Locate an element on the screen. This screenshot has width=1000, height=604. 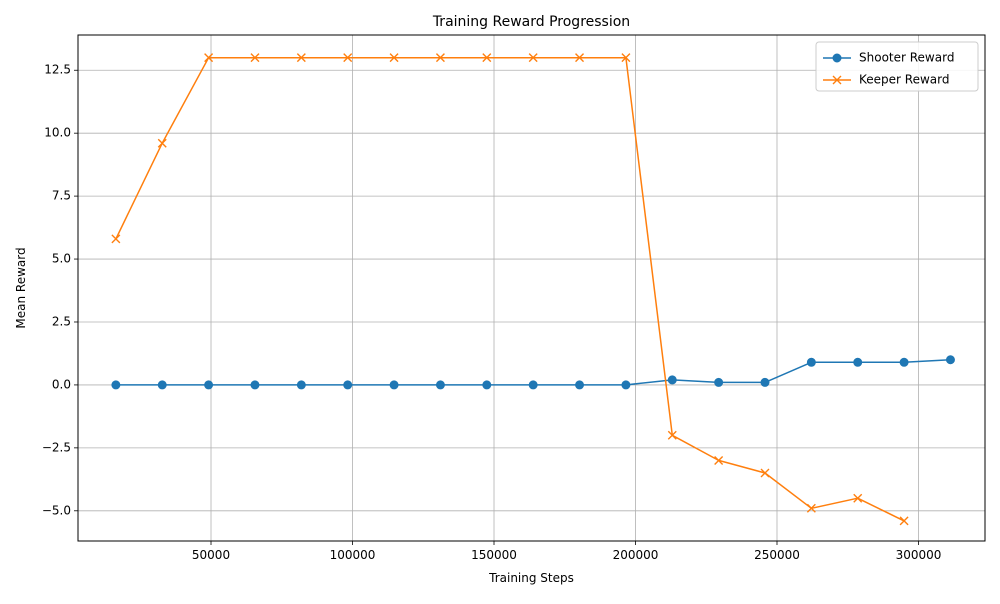
y-axis-ticks: −5.0 −2.5 0.0 2.5 5.0 7.5 10.0 12.5 is located at coordinates (60, 290).